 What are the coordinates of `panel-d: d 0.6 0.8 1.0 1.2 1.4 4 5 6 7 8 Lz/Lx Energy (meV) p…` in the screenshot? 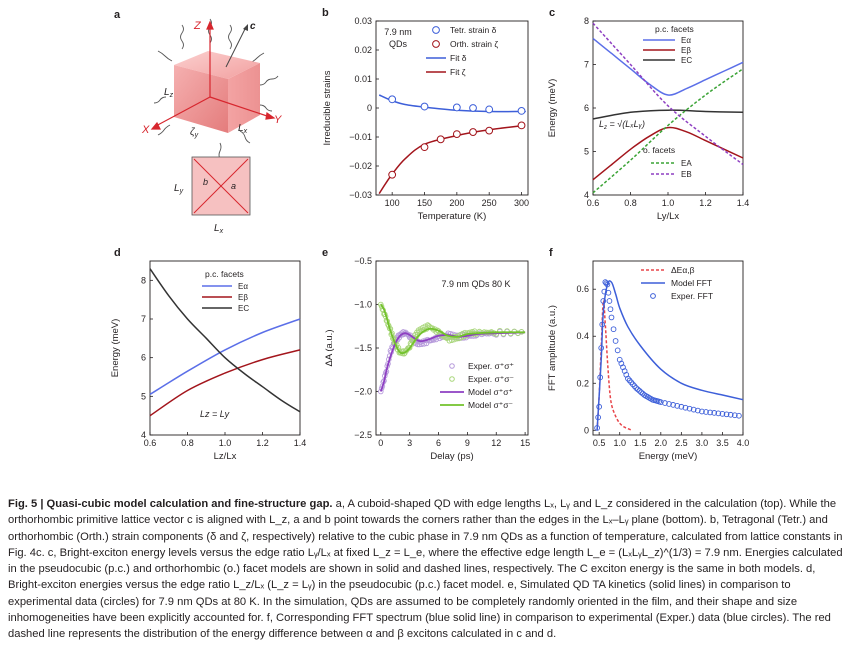 It's located at (210, 365).